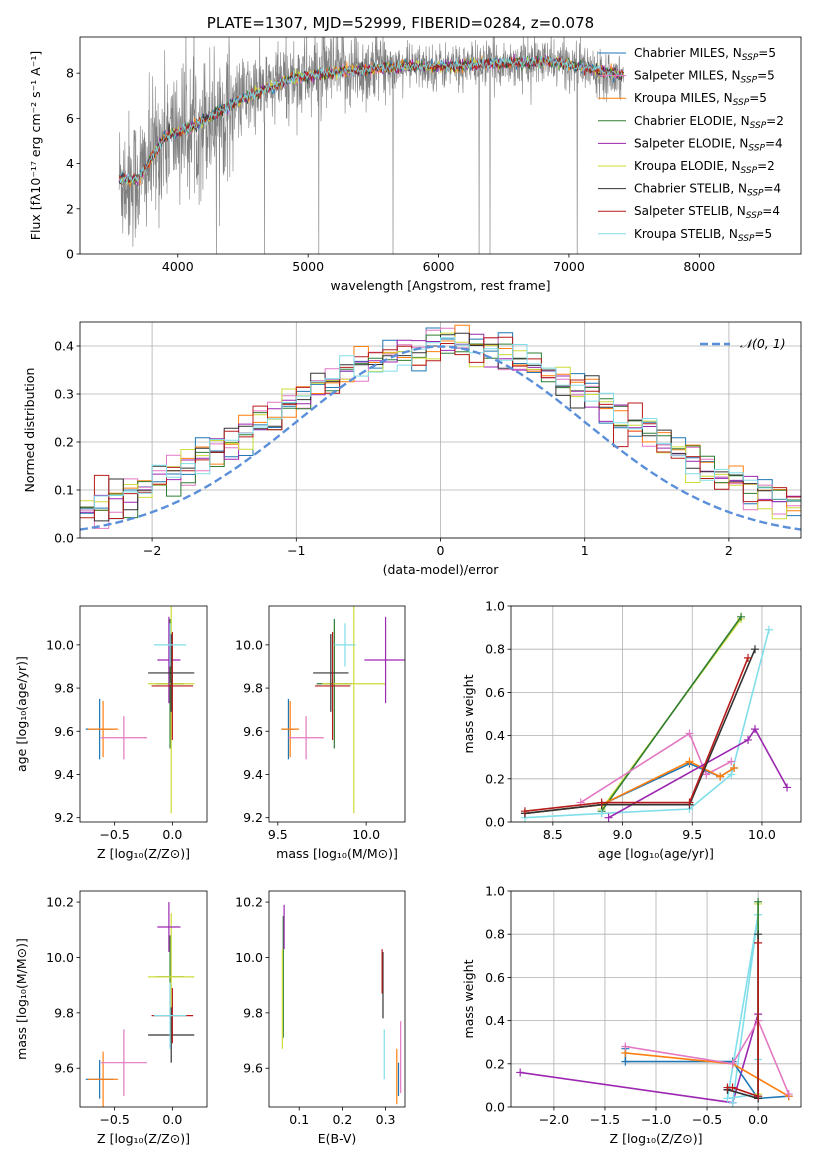  Describe the element at coordinates (704, 167) in the screenshot. I see `legend-label: Kroupa ELODIE, NSSP=2` at that location.